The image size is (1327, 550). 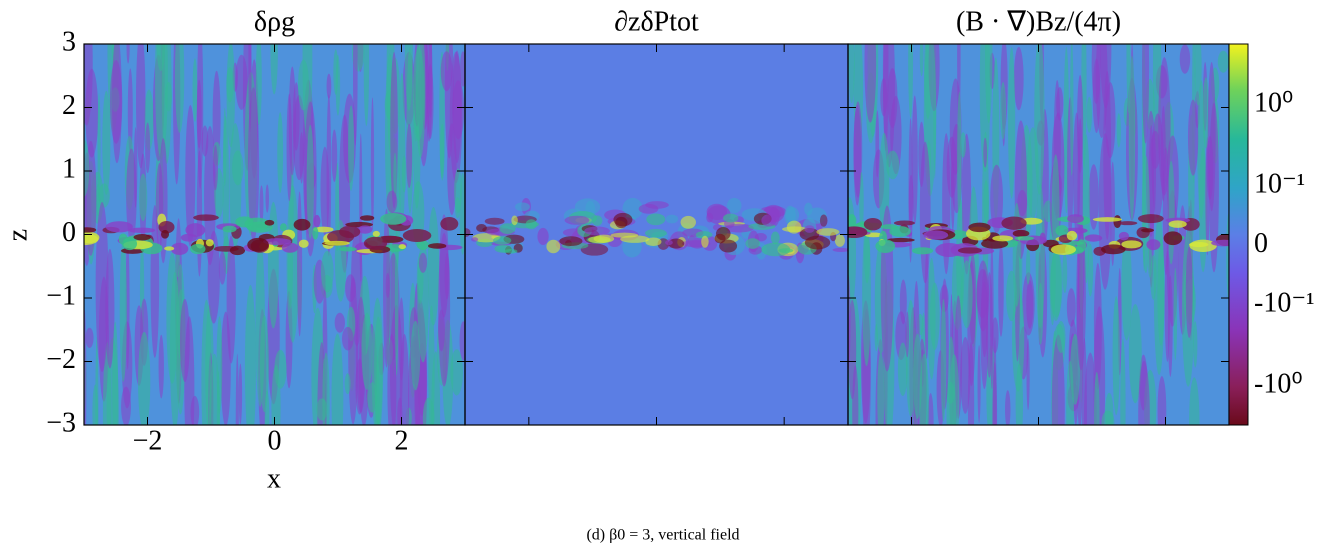 I want to click on y-tick-label: −3, so click(x=61, y=422).